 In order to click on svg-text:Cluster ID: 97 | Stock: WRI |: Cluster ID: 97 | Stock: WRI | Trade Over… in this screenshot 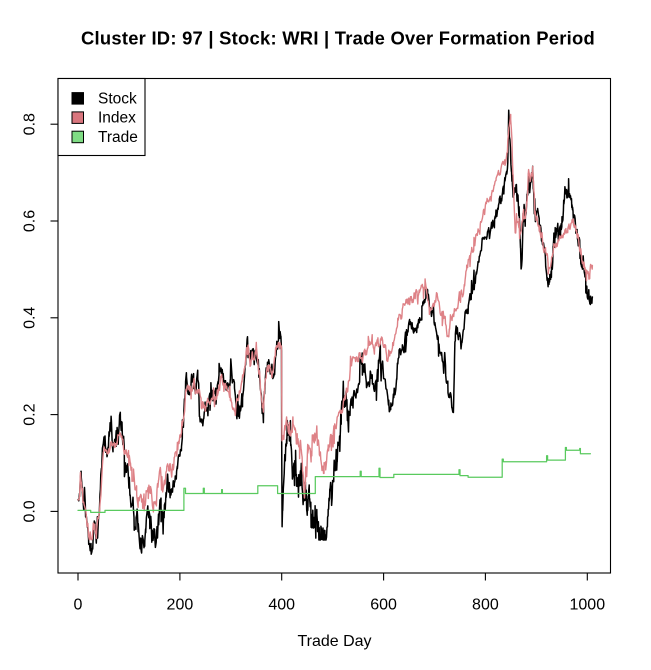, I will do `click(338, 38)`.